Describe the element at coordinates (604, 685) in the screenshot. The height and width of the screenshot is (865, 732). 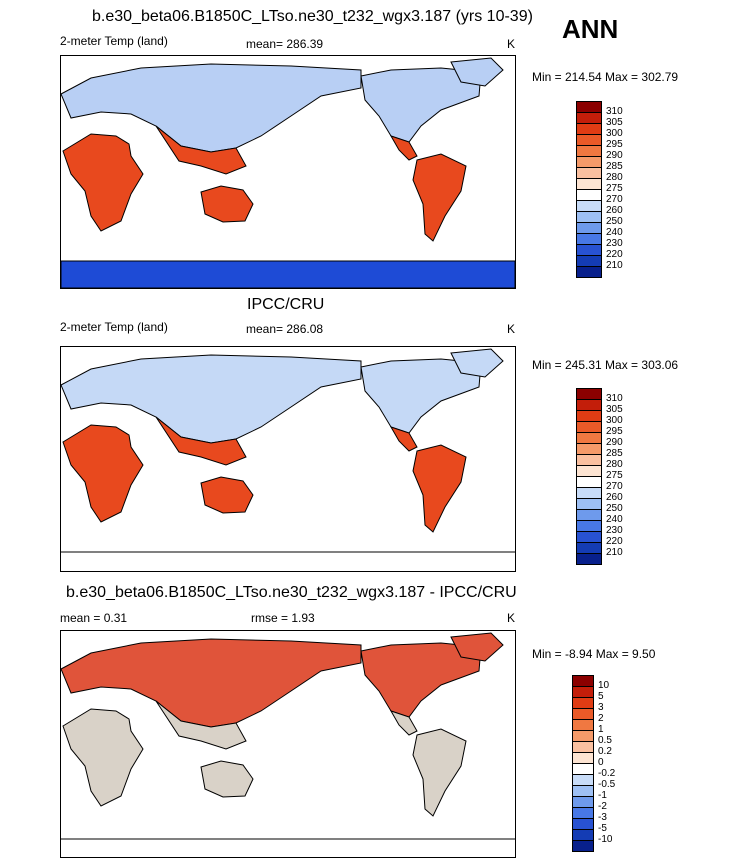
I see `colorbar-label: 10` at that location.